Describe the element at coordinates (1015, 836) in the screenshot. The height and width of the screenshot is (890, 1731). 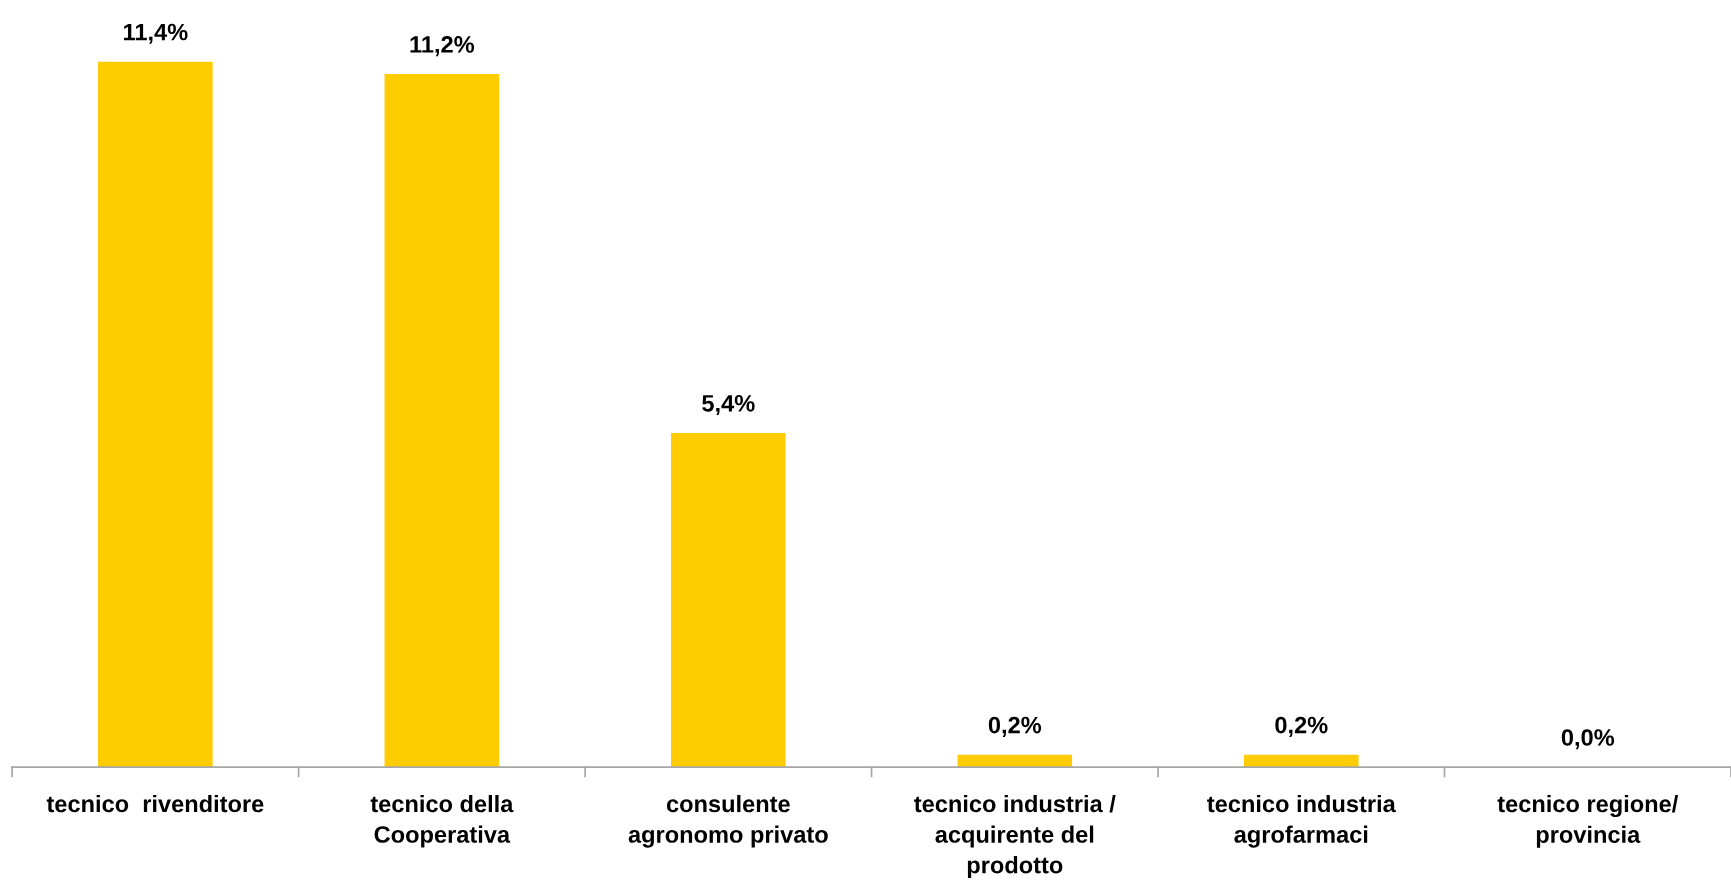
I see `x-tick-label: tecnico industria / acquirente del prodotto` at that location.